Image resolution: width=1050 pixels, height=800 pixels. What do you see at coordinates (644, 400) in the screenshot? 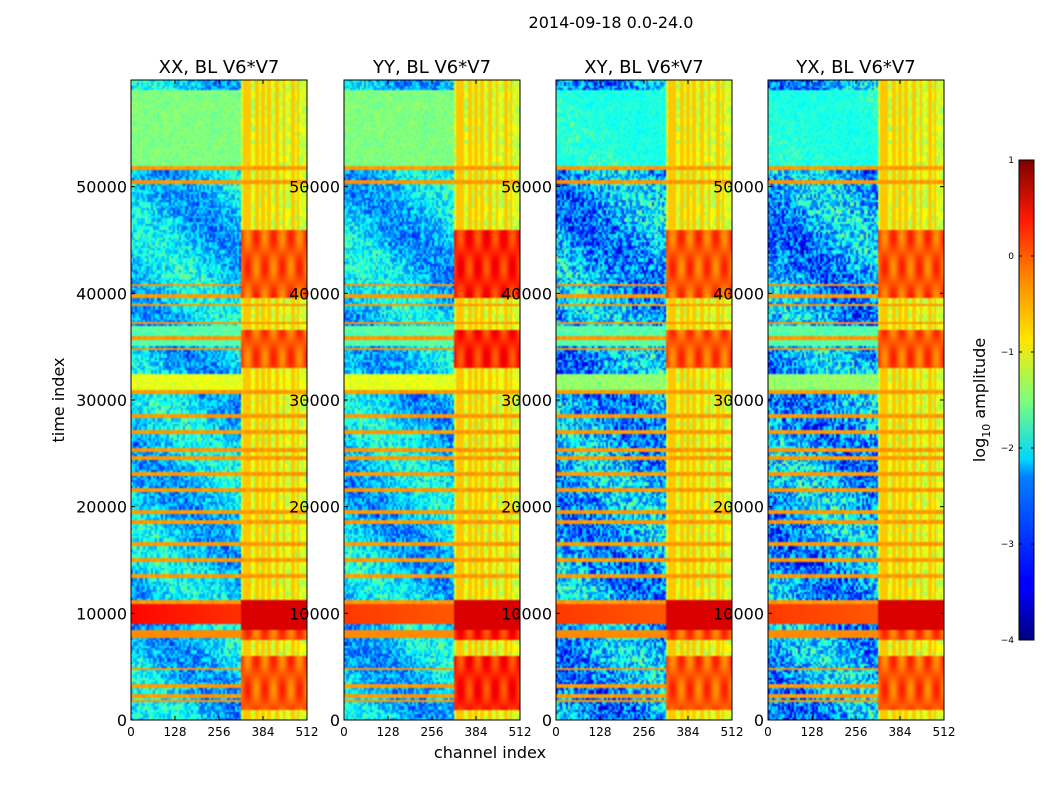
I see `heatmap-image-xy` at bounding box center [644, 400].